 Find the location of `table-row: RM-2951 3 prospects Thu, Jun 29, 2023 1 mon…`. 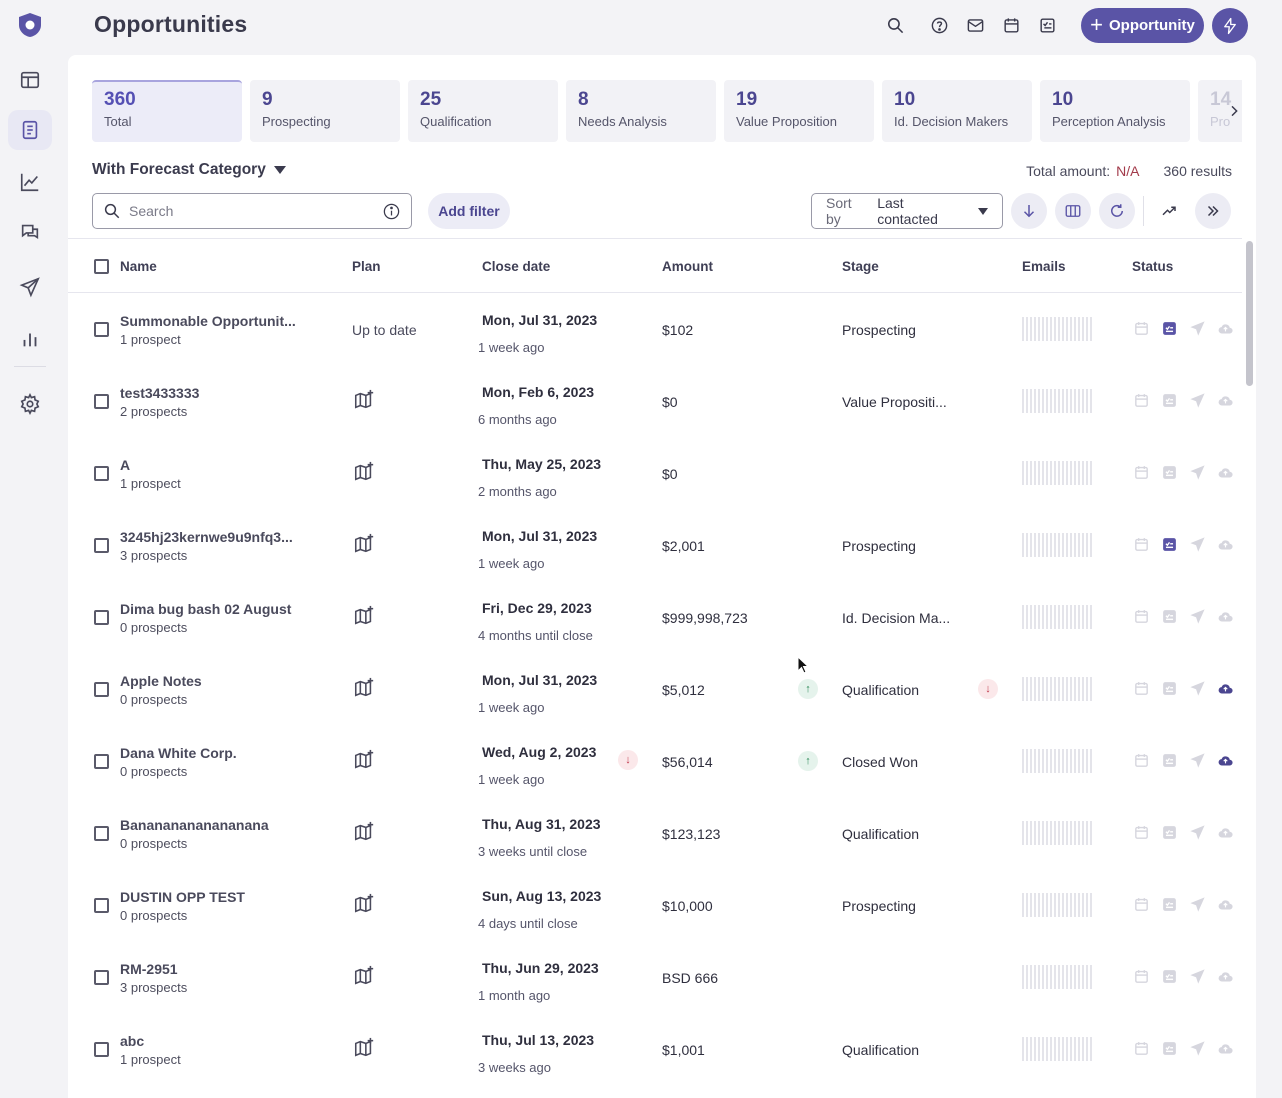

table-row: RM-2951 3 prospects Thu, Jun 29, 2023 1 mon… is located at coordinates (655, 977).